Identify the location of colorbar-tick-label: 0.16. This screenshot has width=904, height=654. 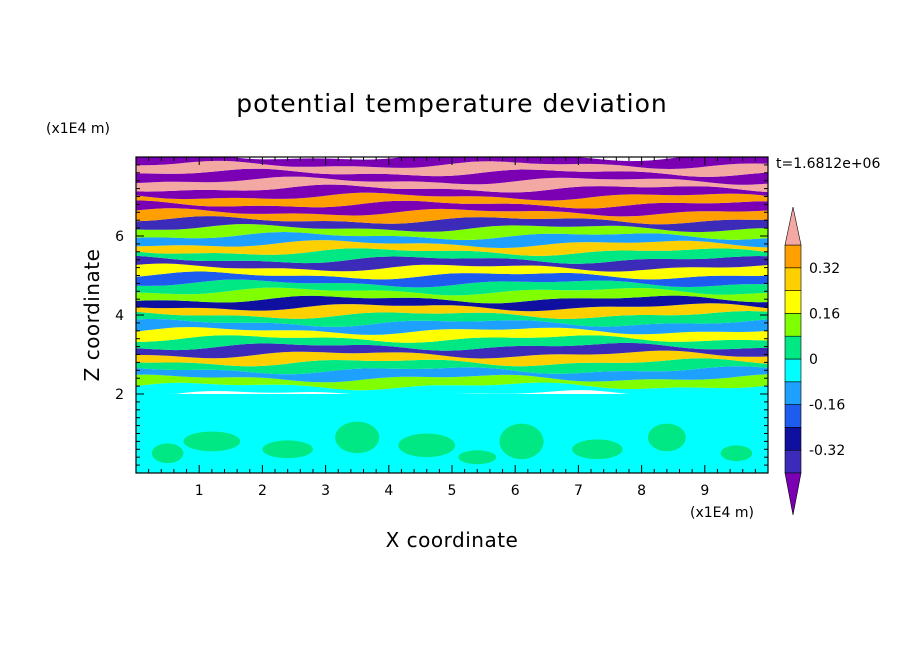
(824, 314).